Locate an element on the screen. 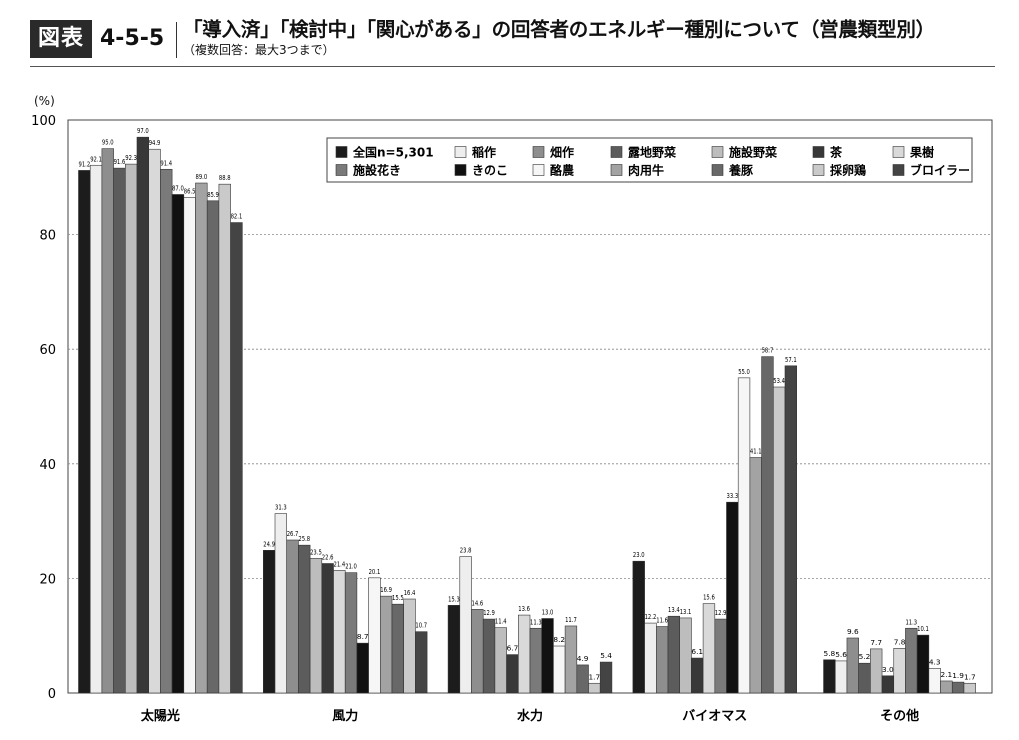  data-label: 16.9 is located at coordinates (386, 589).